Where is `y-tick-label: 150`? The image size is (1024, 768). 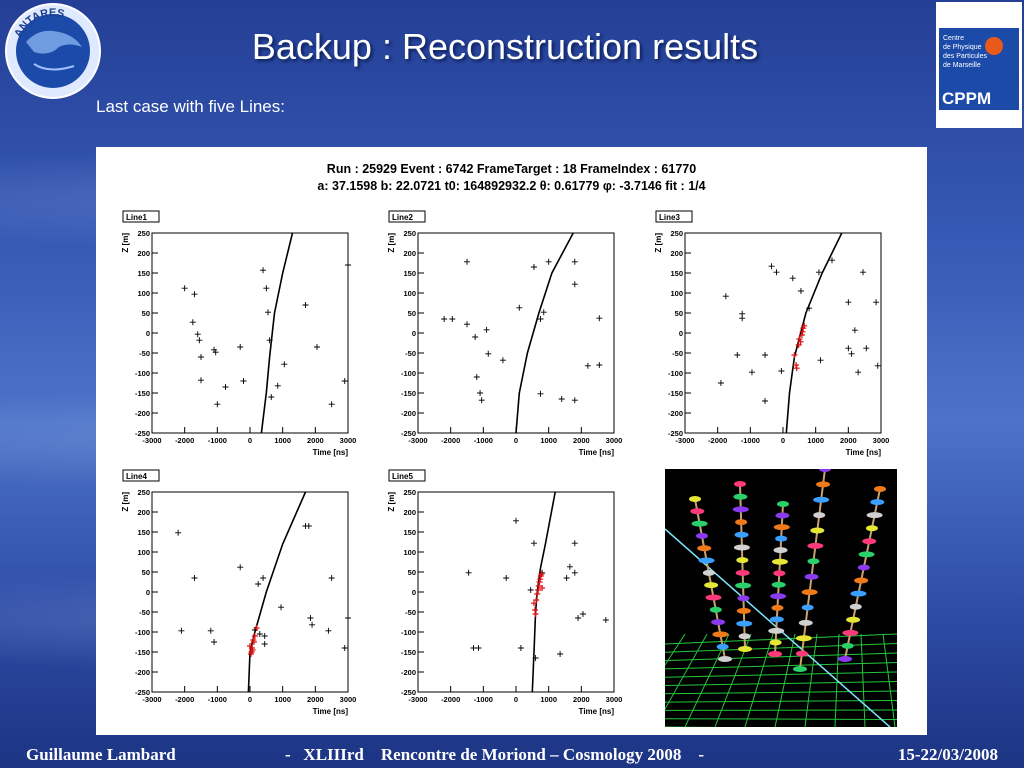
y-tick-label: 150 is located at coordinates (143, 273).